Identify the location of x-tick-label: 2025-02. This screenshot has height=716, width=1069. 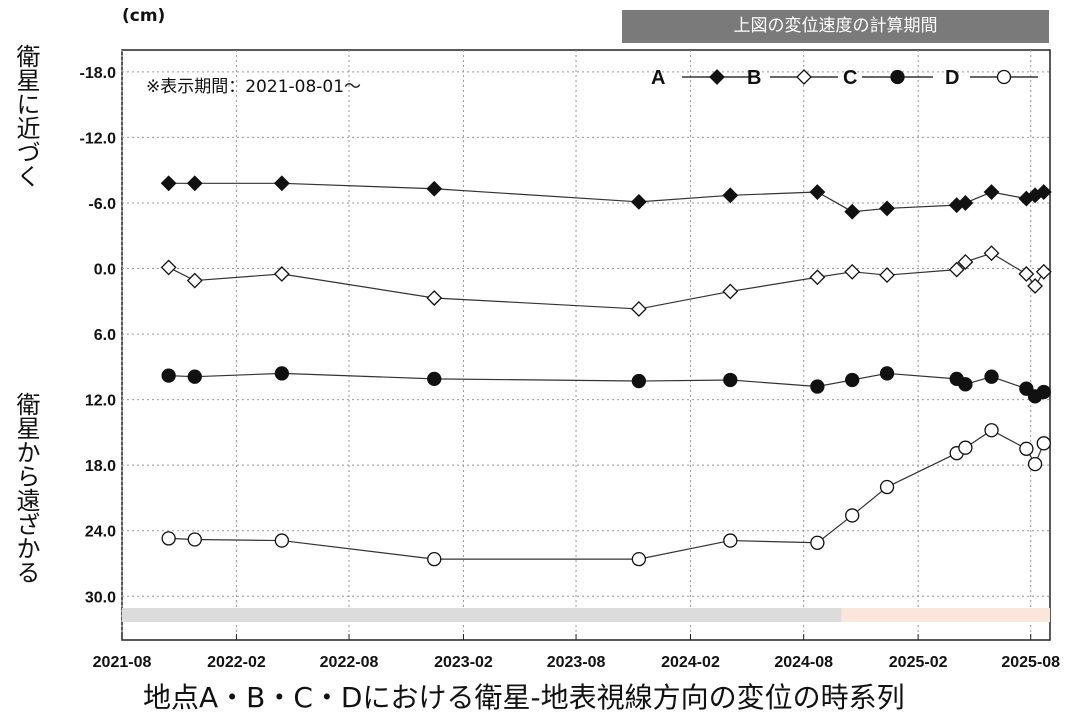
(918, 662).